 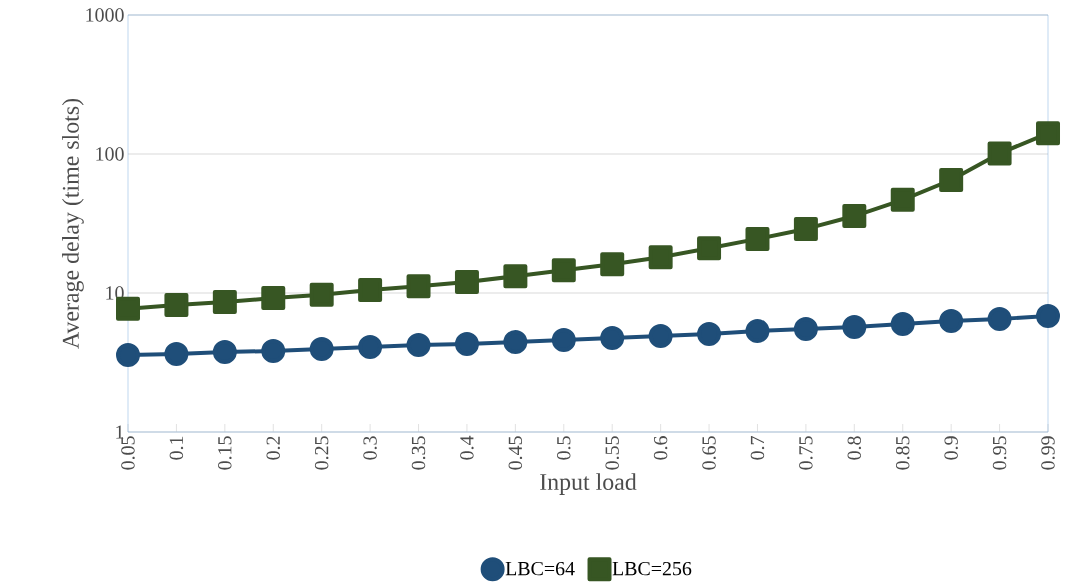 What do you see at coordinates (951, 448) in the screenshot?
I see `x-tick-label: 0.9` at bounding box center [951, 448].